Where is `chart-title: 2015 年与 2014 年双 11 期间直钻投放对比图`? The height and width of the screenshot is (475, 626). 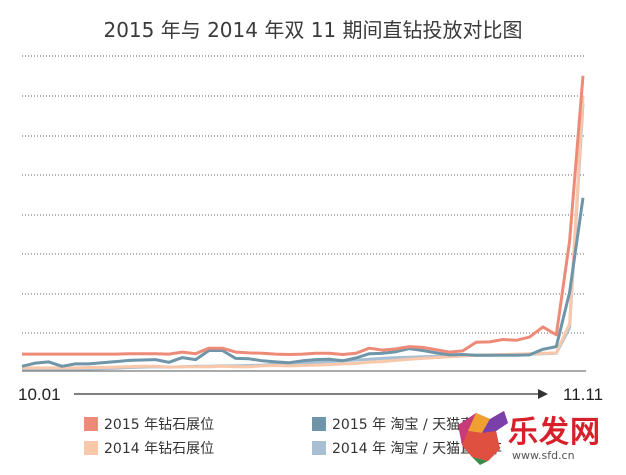
chart-title: 2015 年与 2014 年双 11 期间直钻投放对比图 is located at coordinates (313, 30).